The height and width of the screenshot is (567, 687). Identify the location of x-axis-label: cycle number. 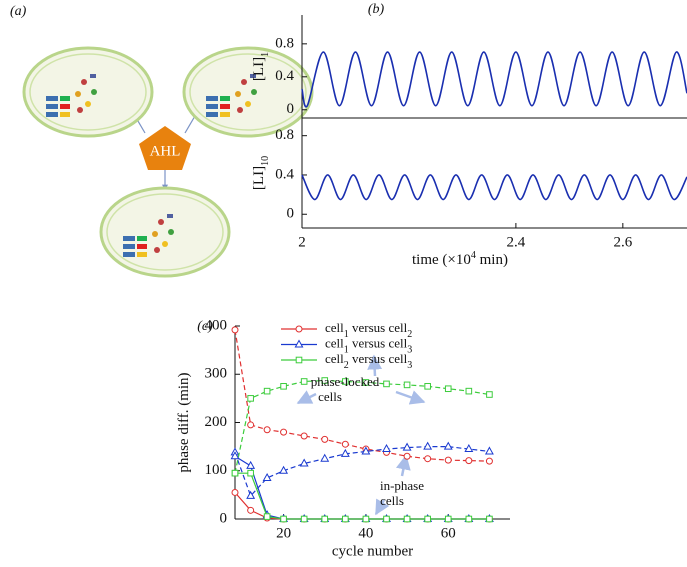
(372, 551).